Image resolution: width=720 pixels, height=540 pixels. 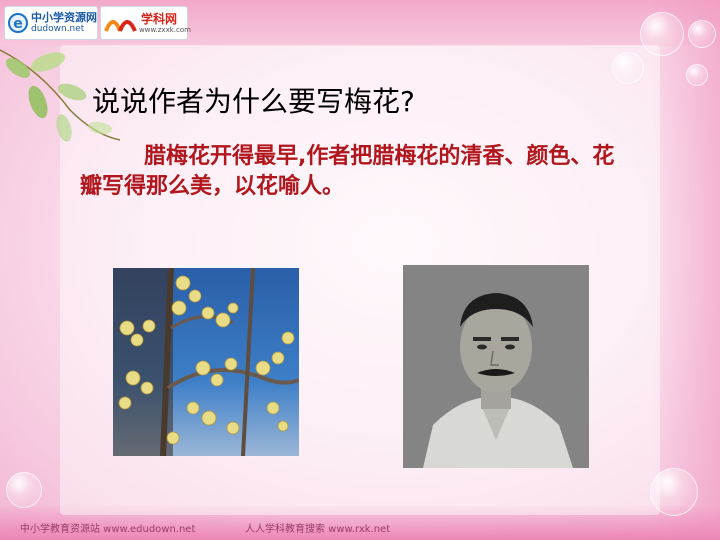 I want to click on footer-left: 中小学教育资源站 www.edudown.net, so click(x=108, y=529).